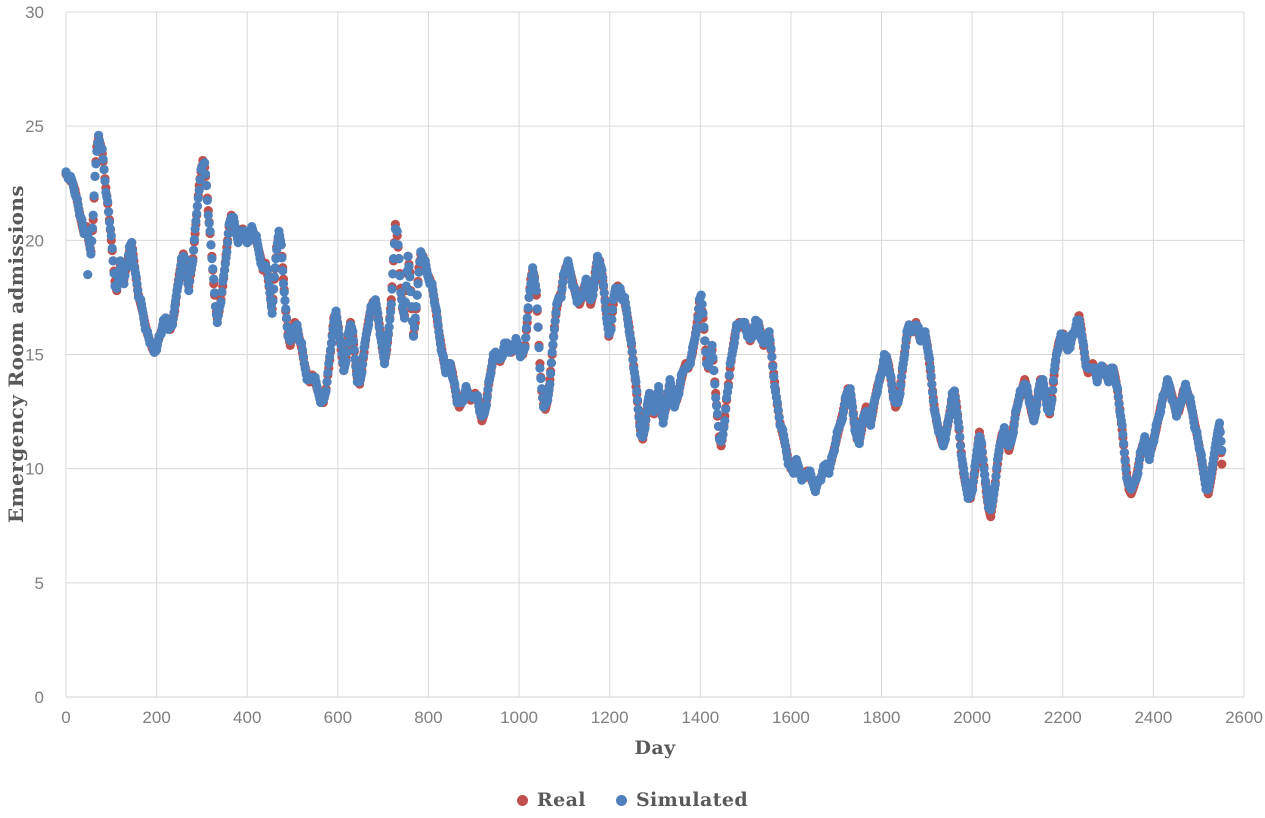 The height and width of the screenshot is (818, 1265). Describe the element at coordinates (655, 748) in the screenshot. I see `x-axis-title: Day` at that location.